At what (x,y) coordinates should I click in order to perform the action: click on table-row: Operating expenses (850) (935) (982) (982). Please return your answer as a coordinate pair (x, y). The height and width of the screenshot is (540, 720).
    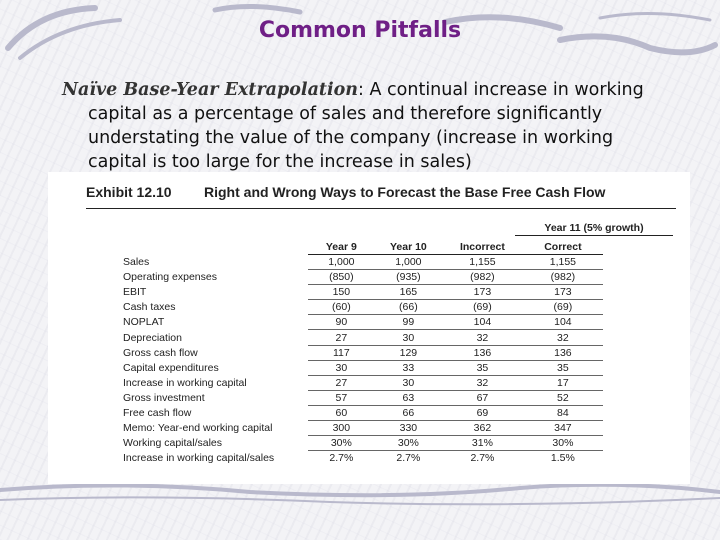
    Looking at the image, I should click on (363, 277).